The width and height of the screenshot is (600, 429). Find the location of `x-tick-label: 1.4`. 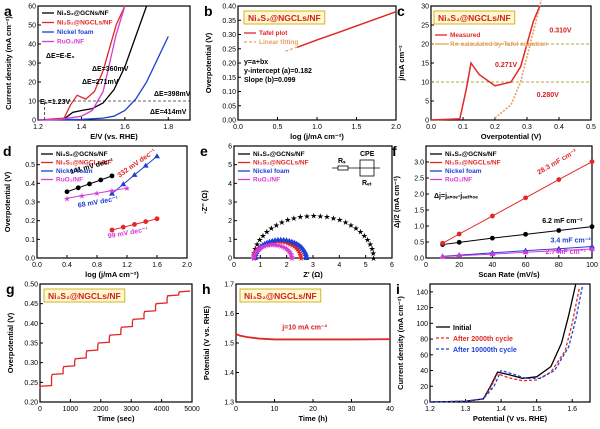

x-tick-label: 1.4 is located at coordinates (82, 127).